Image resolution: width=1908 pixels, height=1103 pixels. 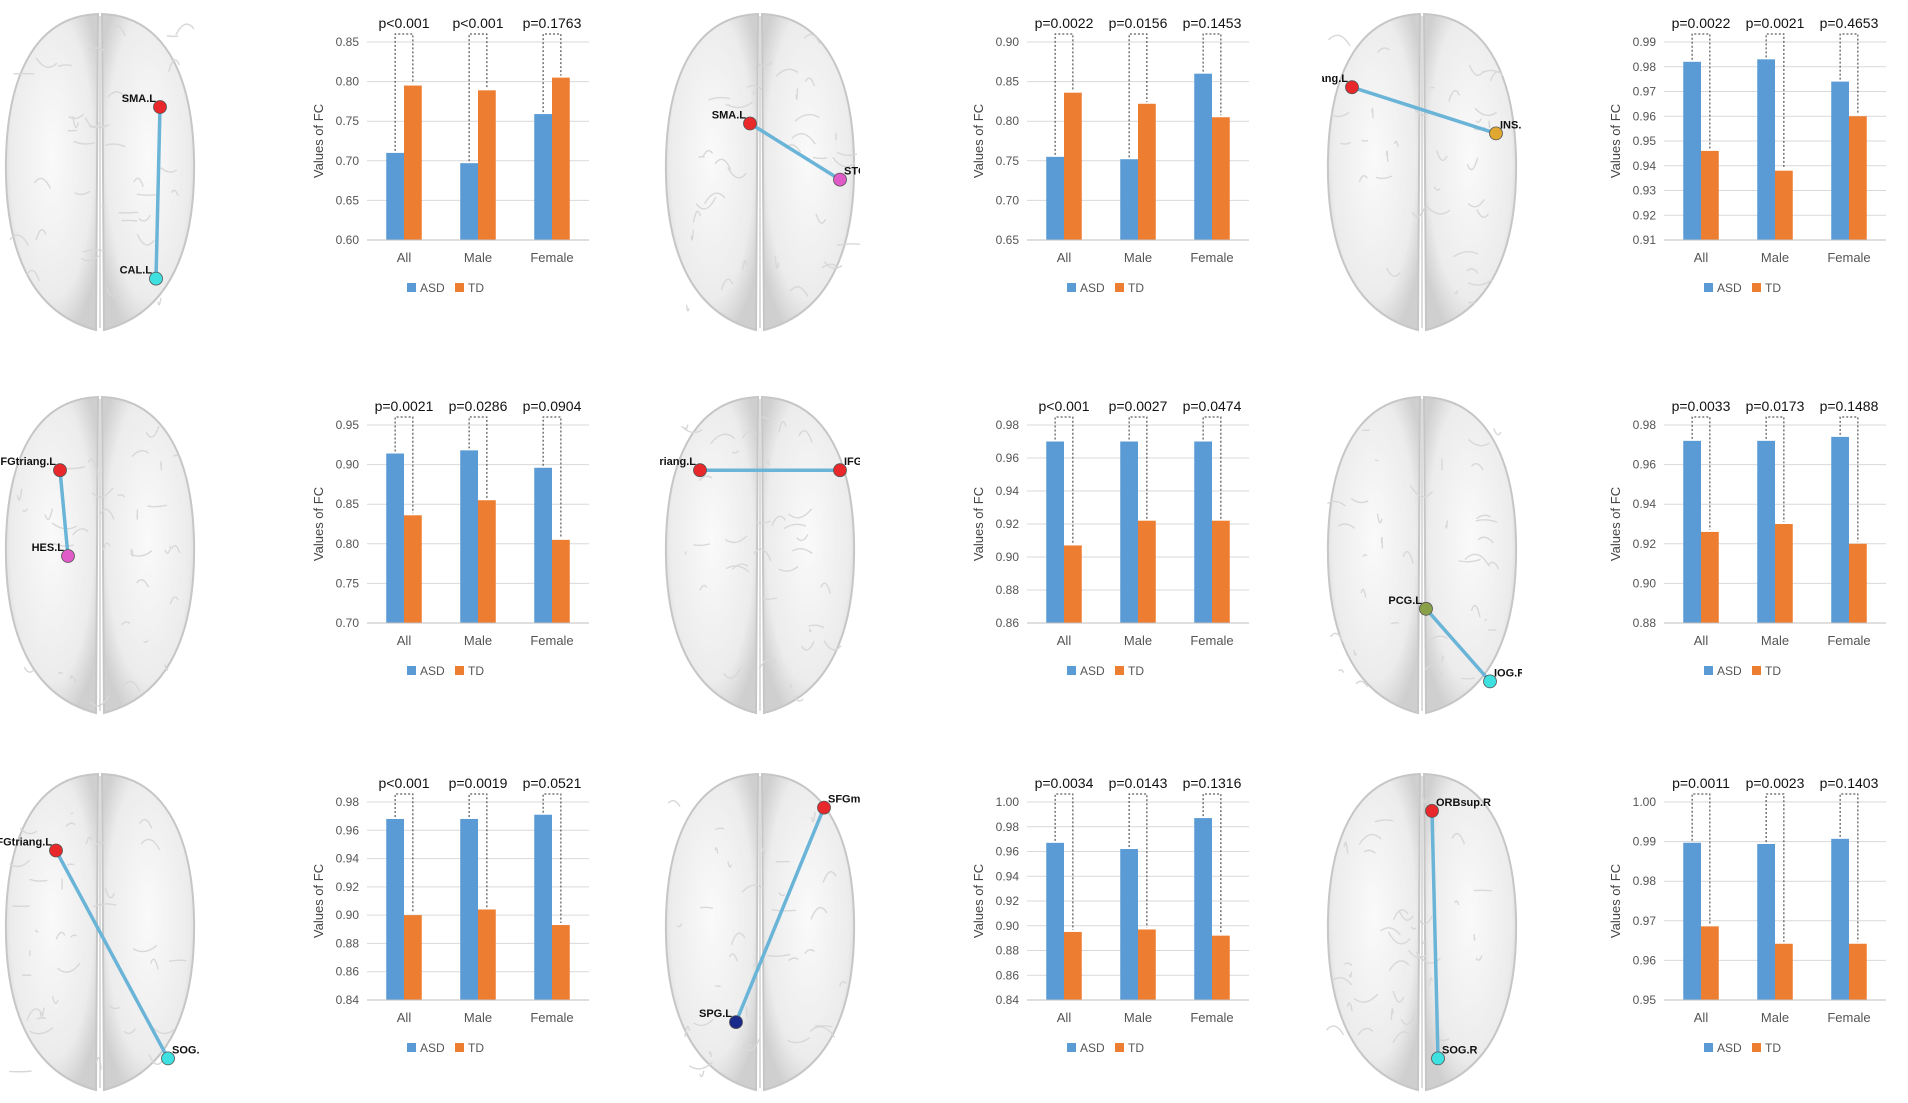 I want to click on roi-label: CAL.L, so click(x=136, y=271).